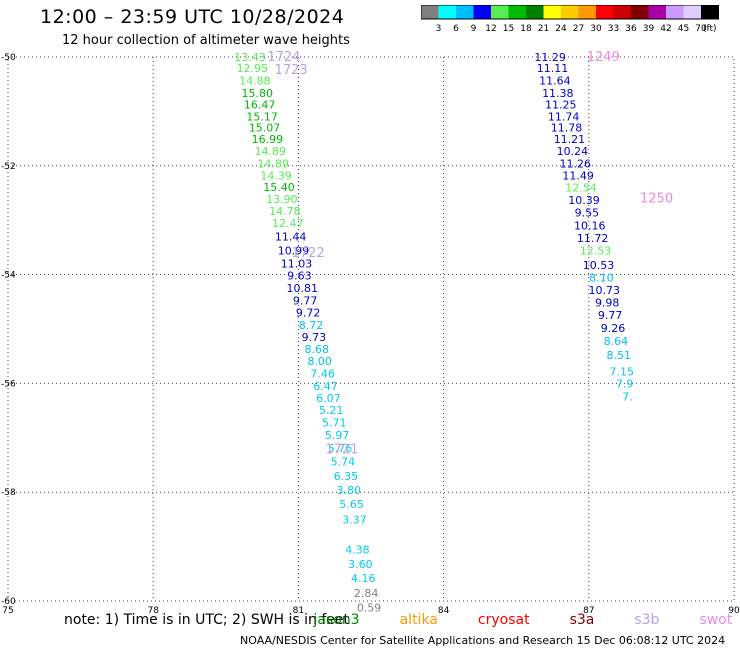 Image resolution: width=740 pixels, height=650 pixels. Describe the element at coordinates (319, 361) in the screenshot. I see `wave-height-label: 8.00` at that location.